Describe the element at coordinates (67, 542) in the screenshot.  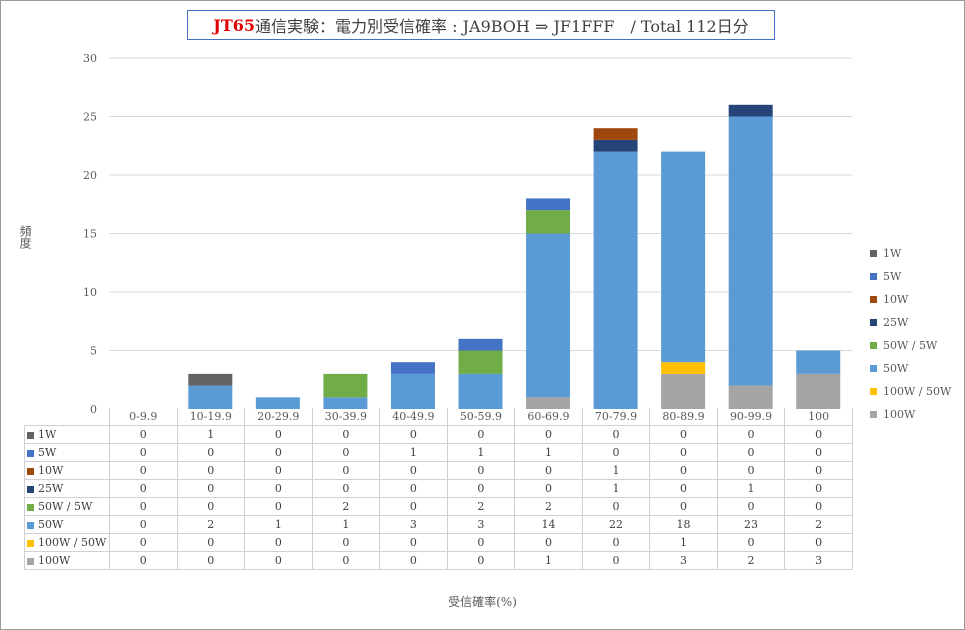
I see `table-row-label: 100W / 50W` at that location.